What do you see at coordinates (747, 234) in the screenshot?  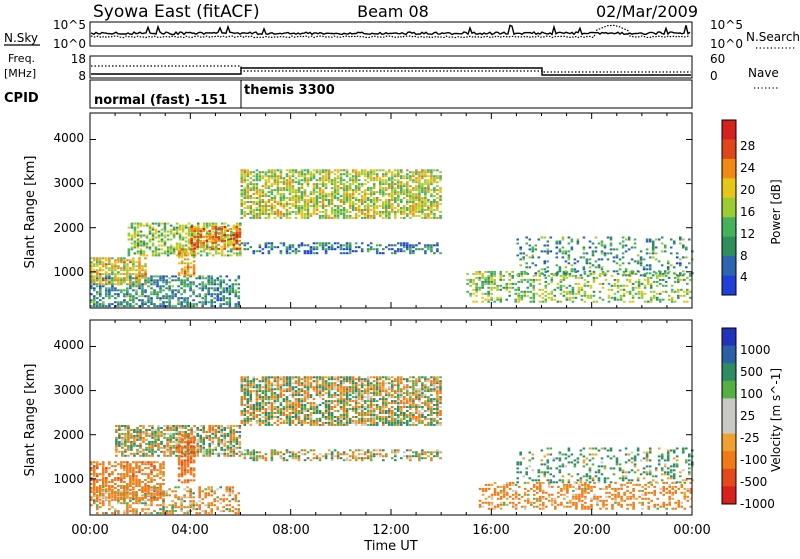 I see `power-cb-tick-12: 12` at bounding box center [747, 234].